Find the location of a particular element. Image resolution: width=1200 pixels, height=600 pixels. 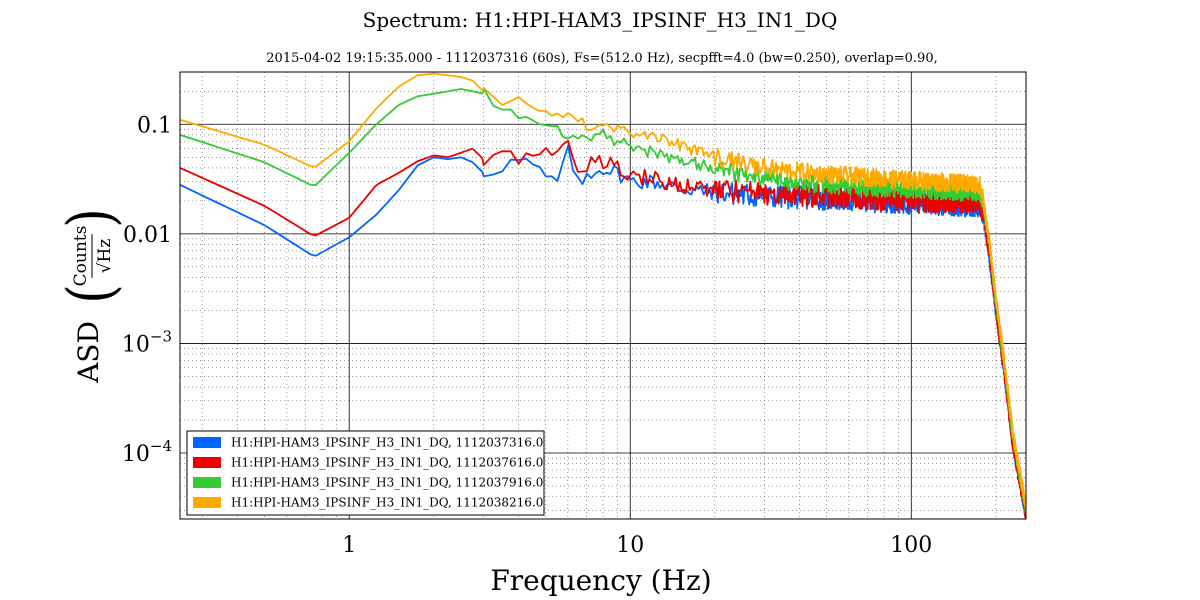

y-tick-exponent: −3 is located at coordinates (161, 336).